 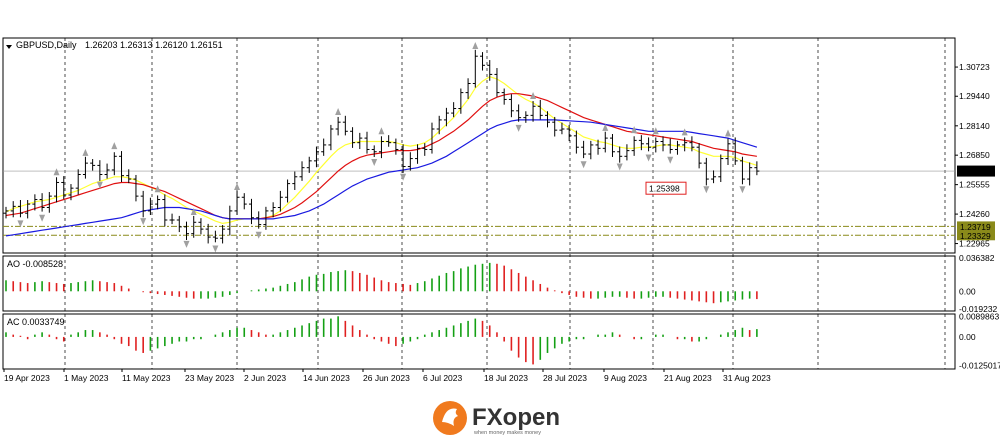 I want to click on y-tick-label: 1.24260, so click(x=974, y=214).